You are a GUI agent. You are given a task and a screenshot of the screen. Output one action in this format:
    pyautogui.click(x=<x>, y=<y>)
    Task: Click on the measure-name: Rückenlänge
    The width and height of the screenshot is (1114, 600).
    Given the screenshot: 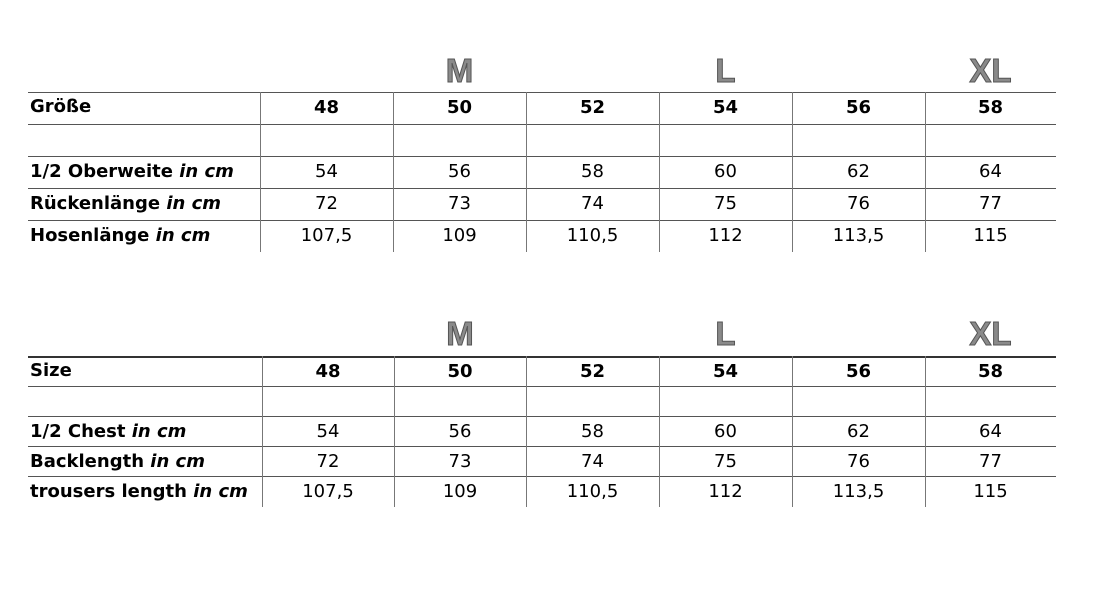 What is the action you would take?
    pyautogui.click(x=95, y=203)
    